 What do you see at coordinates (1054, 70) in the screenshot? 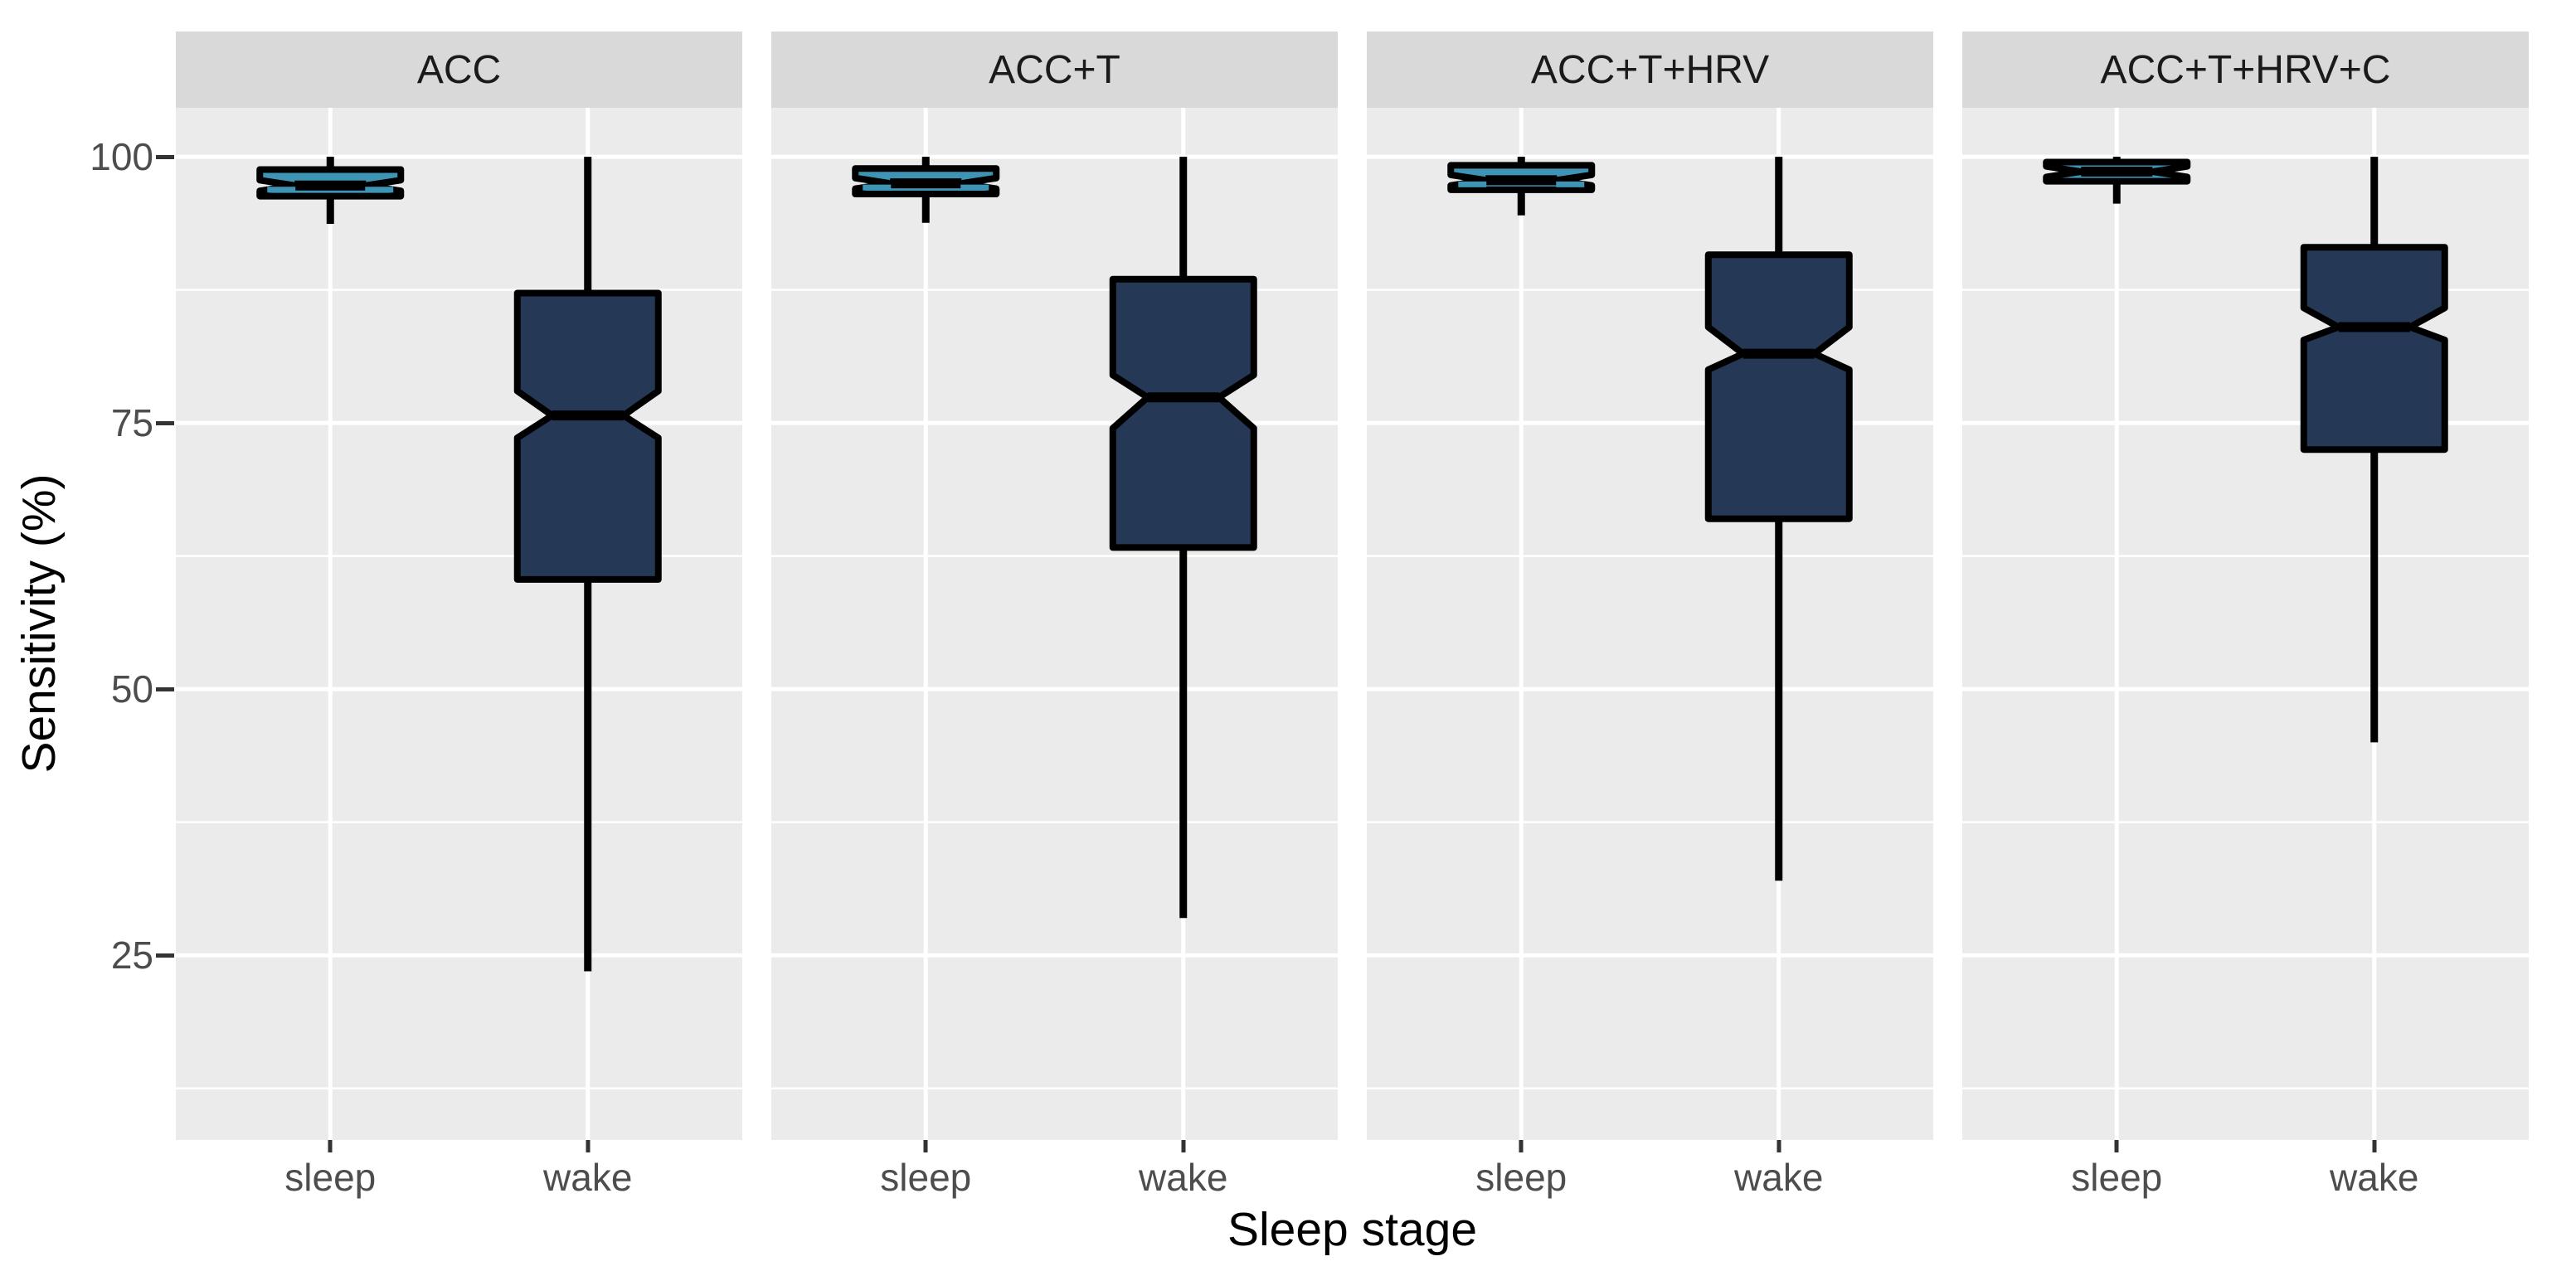
I see `facet-strip-label: ACC+T` at bounding box center [1054, 70].